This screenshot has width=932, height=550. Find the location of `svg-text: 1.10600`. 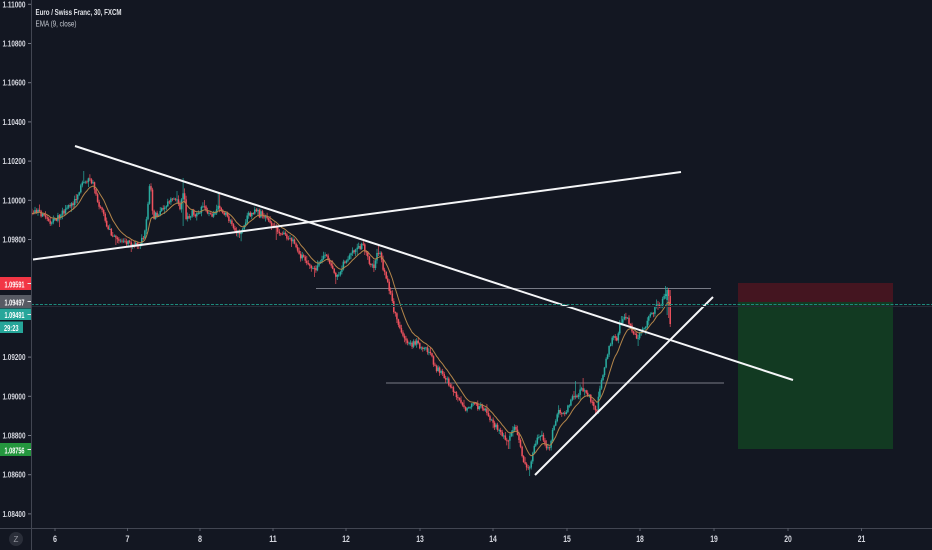

svg-text: 1.10600 is located at coordinates (14, 83).